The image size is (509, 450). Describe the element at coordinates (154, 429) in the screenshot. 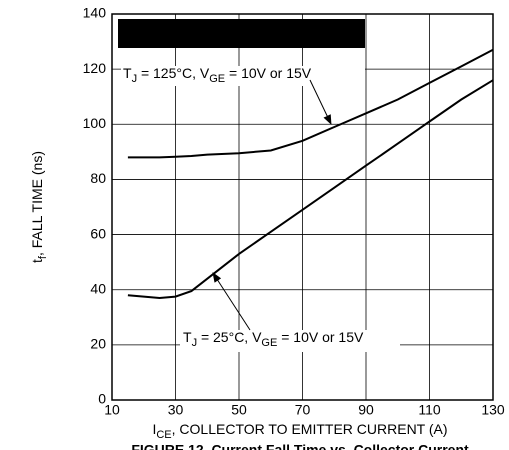

I see `text-part: I` at that location.